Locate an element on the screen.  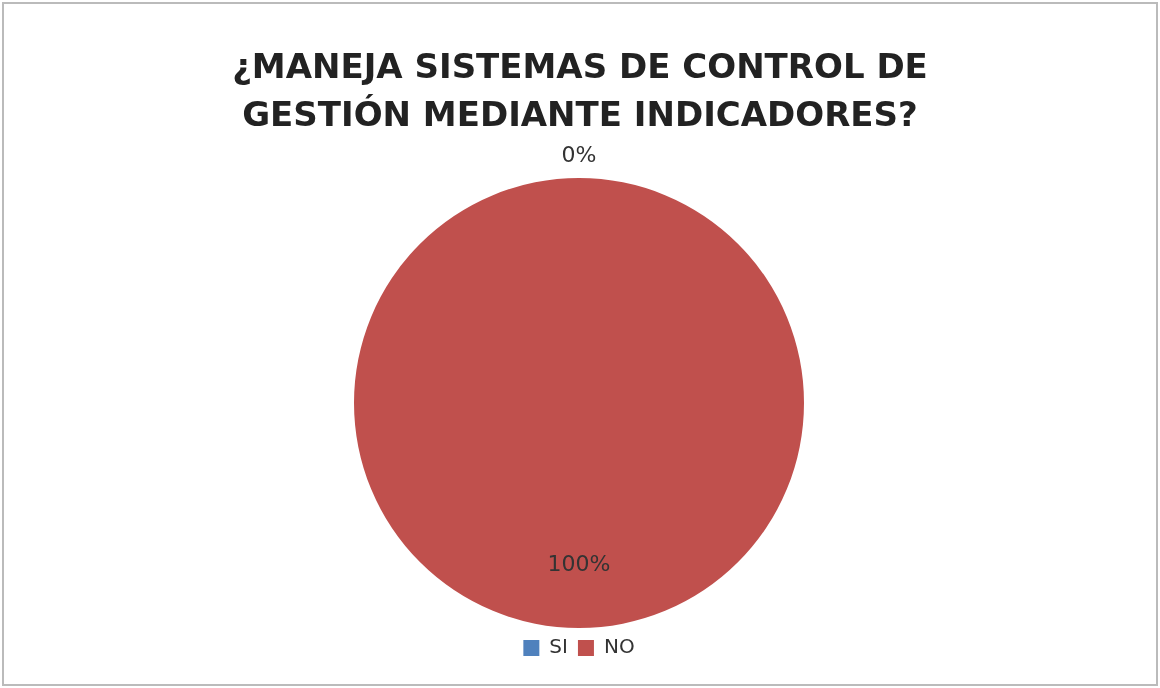
text: 0% is located at coordinates (579, 154).